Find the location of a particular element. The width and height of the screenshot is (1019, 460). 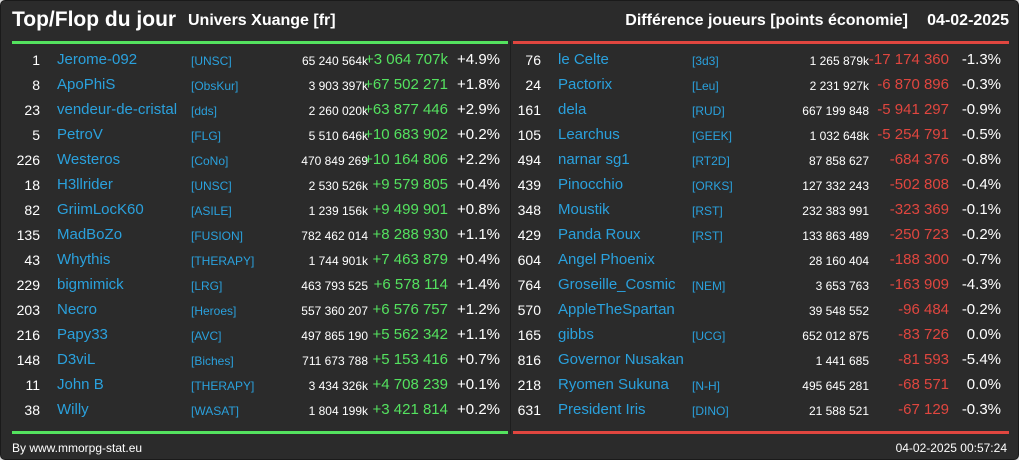

player-link: ApoPhiS is located at coordinates (86, 84).